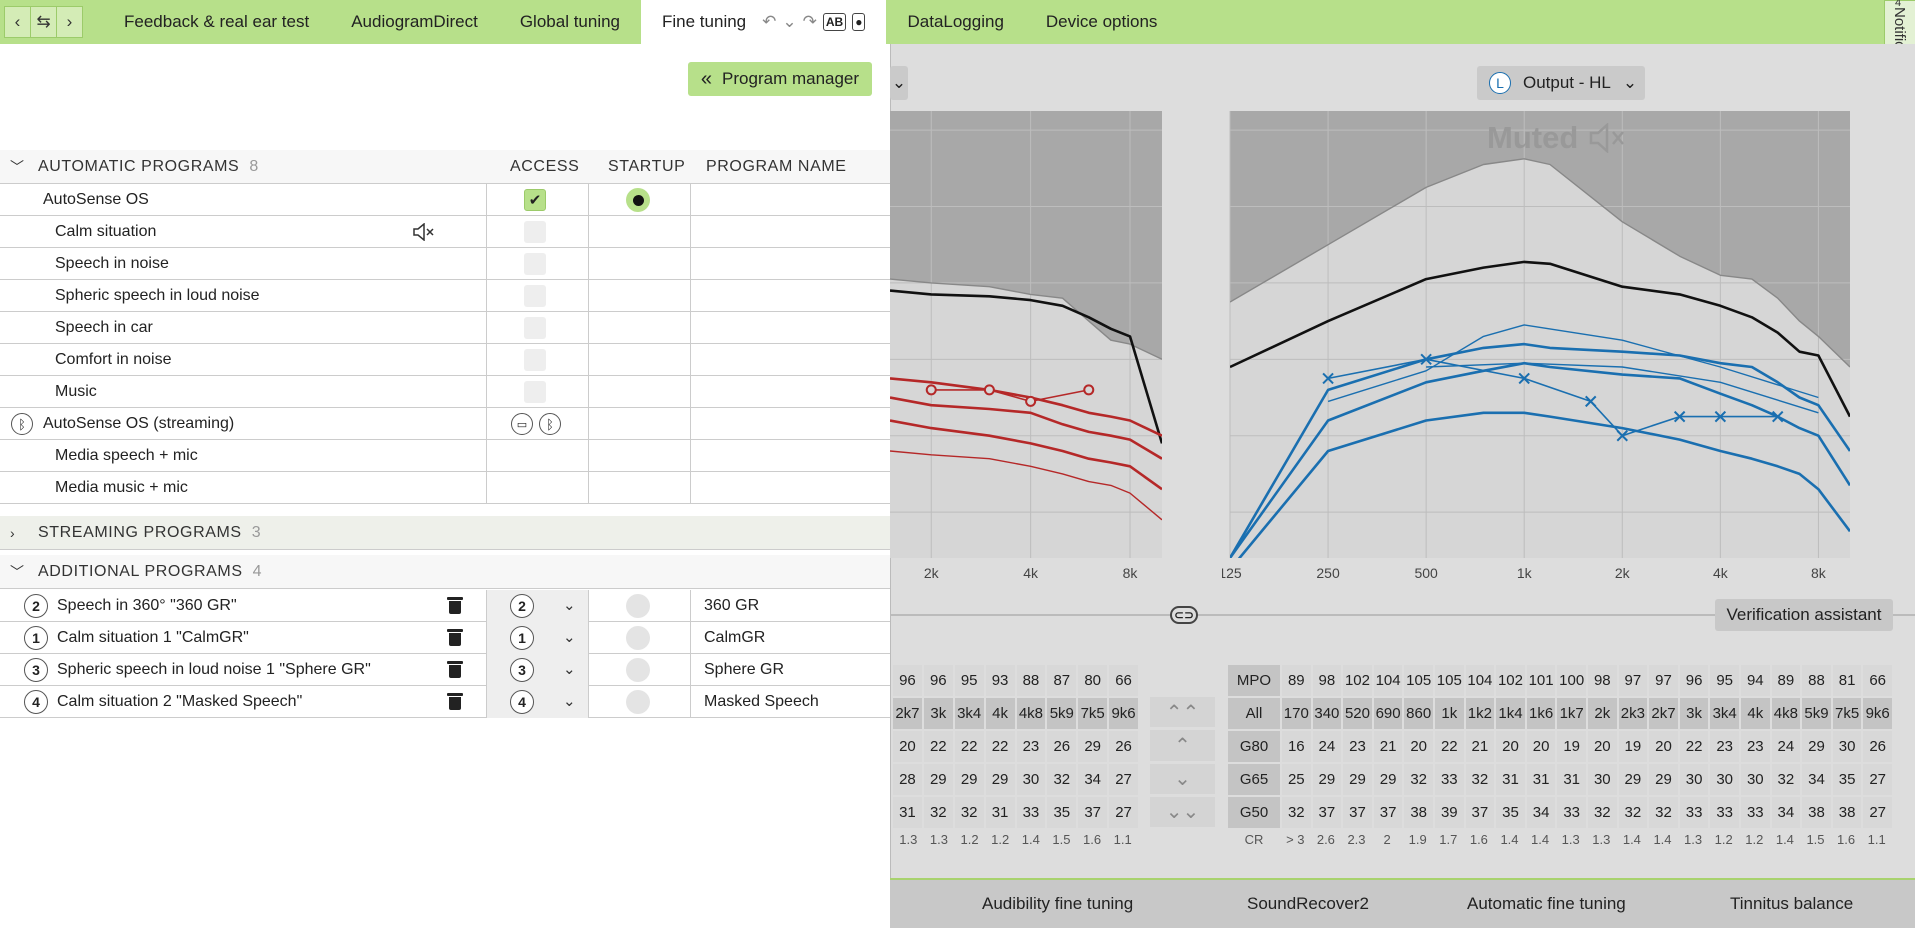 Image resolution: width=1915 pixels, height=928 pixels. I want to click on streaming-programs-header: › STREAMING PROGRAMS 3, so click(445, 533).